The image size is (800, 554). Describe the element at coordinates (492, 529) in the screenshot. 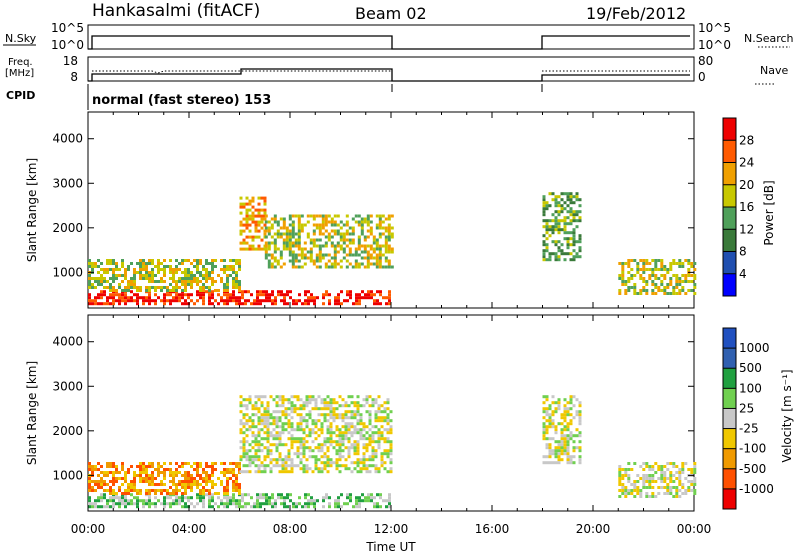

I see `xtick-label: 16:00` at that location.